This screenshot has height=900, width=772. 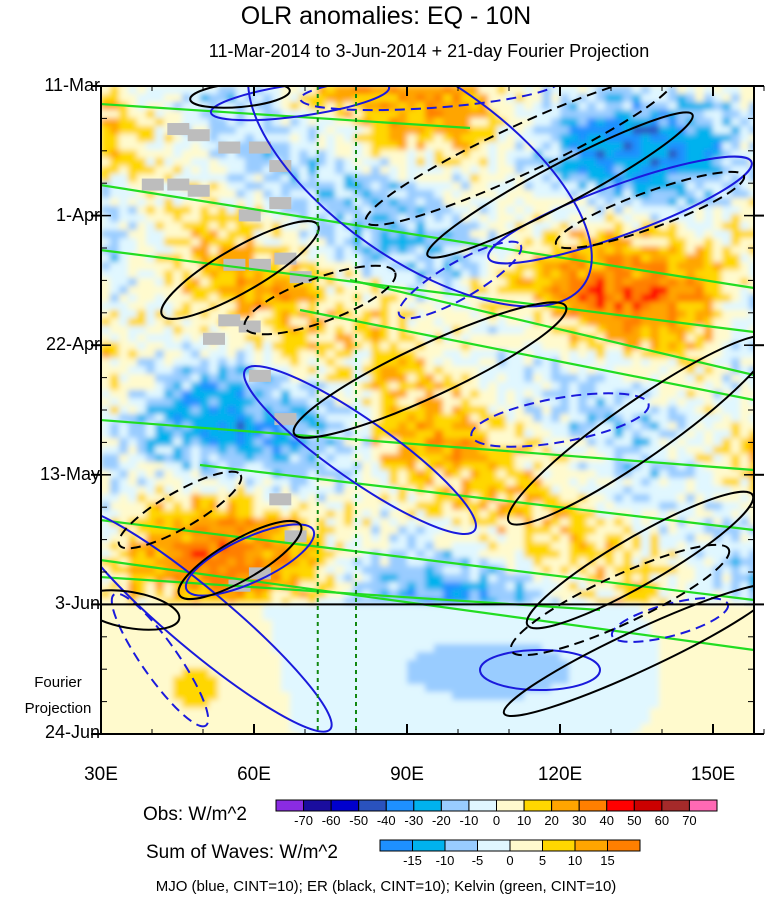 What do you see at coordinates (331, 820) in the screenshot?
I see `colorbar-tick-label: -60` at bounding box center [331, 820].